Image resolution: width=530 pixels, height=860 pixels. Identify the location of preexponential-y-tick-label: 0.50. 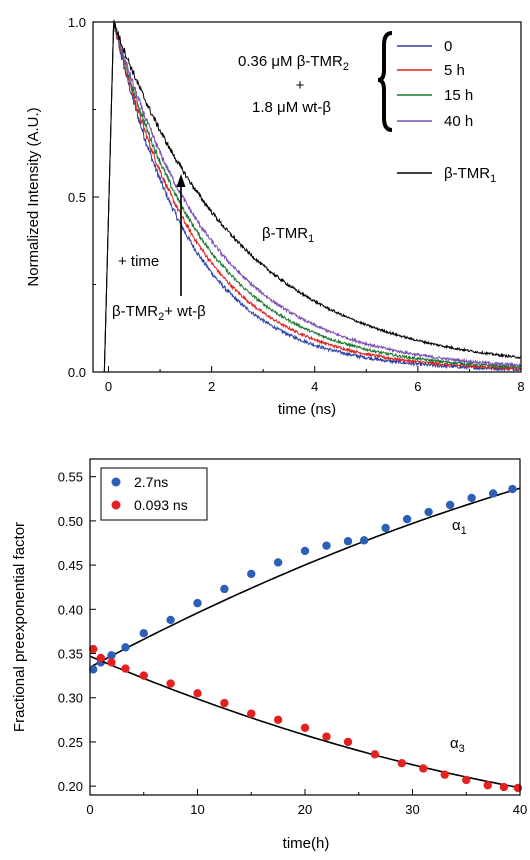
(70, 521).